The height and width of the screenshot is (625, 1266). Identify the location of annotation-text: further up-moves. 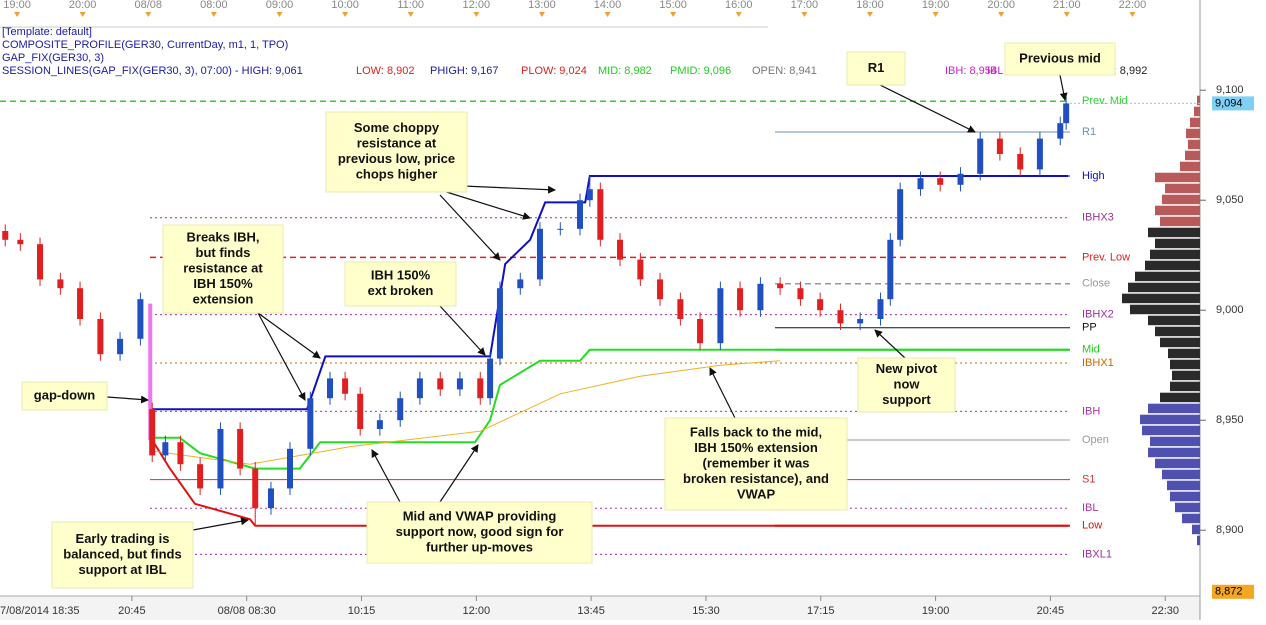
(479, 546).